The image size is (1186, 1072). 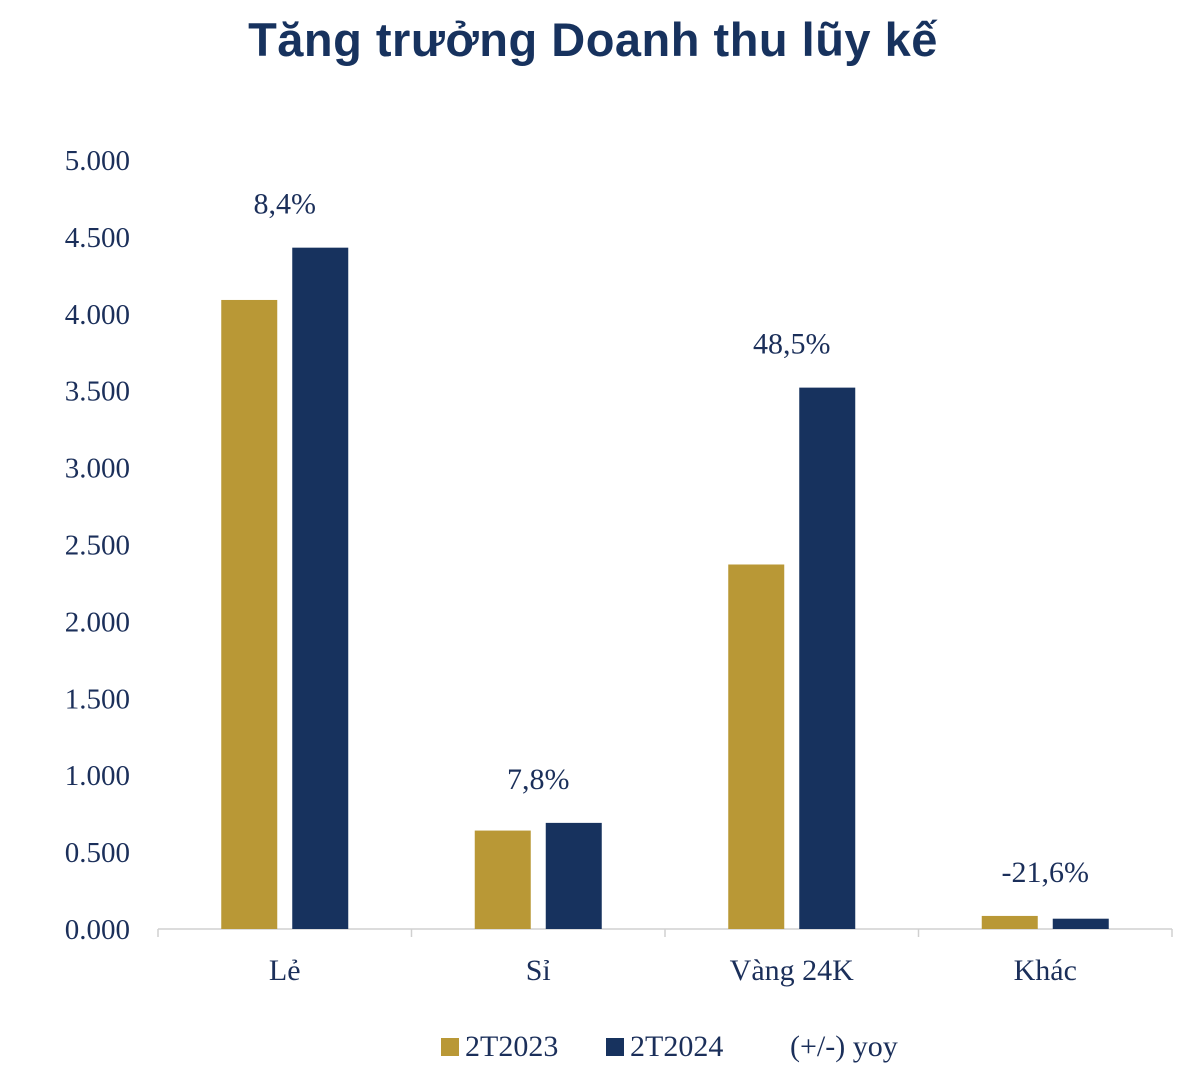 I want to click on legend-item-yoy: (+/-) yoy, so click(x=844, y=1047).